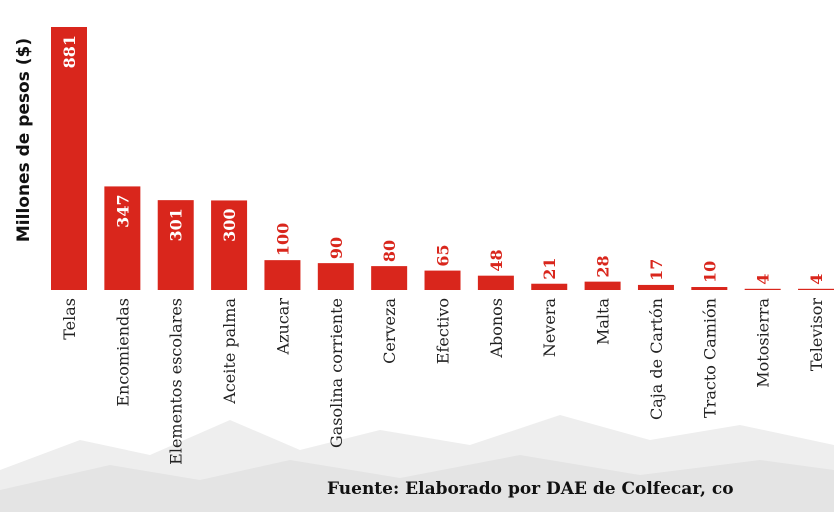  I want to click on x-tick-label: Abonos, so click(496, 328).